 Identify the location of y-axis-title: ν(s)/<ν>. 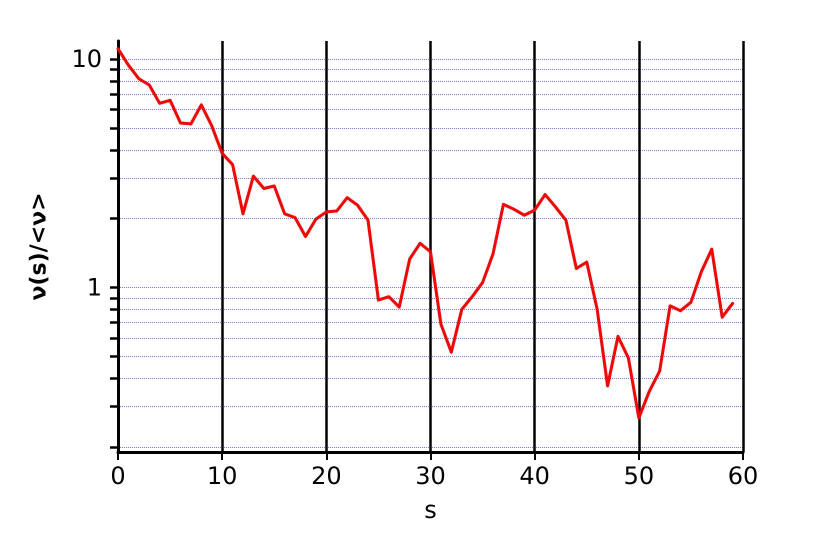
(39, 246).